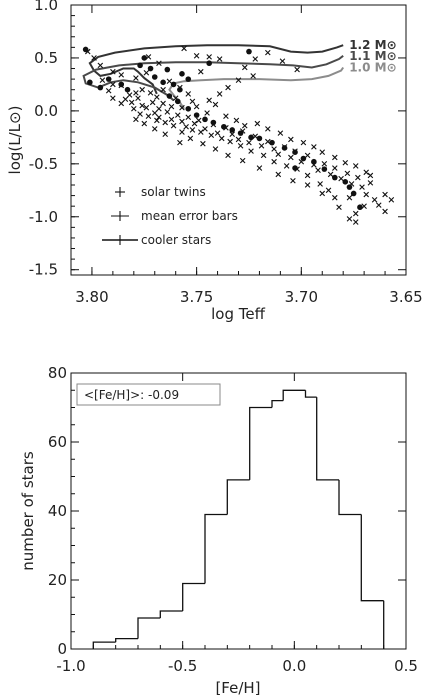  I want to click on hr-x-tick-labels: 3.80 3.75 3.70 3.65, so click(248, 297).